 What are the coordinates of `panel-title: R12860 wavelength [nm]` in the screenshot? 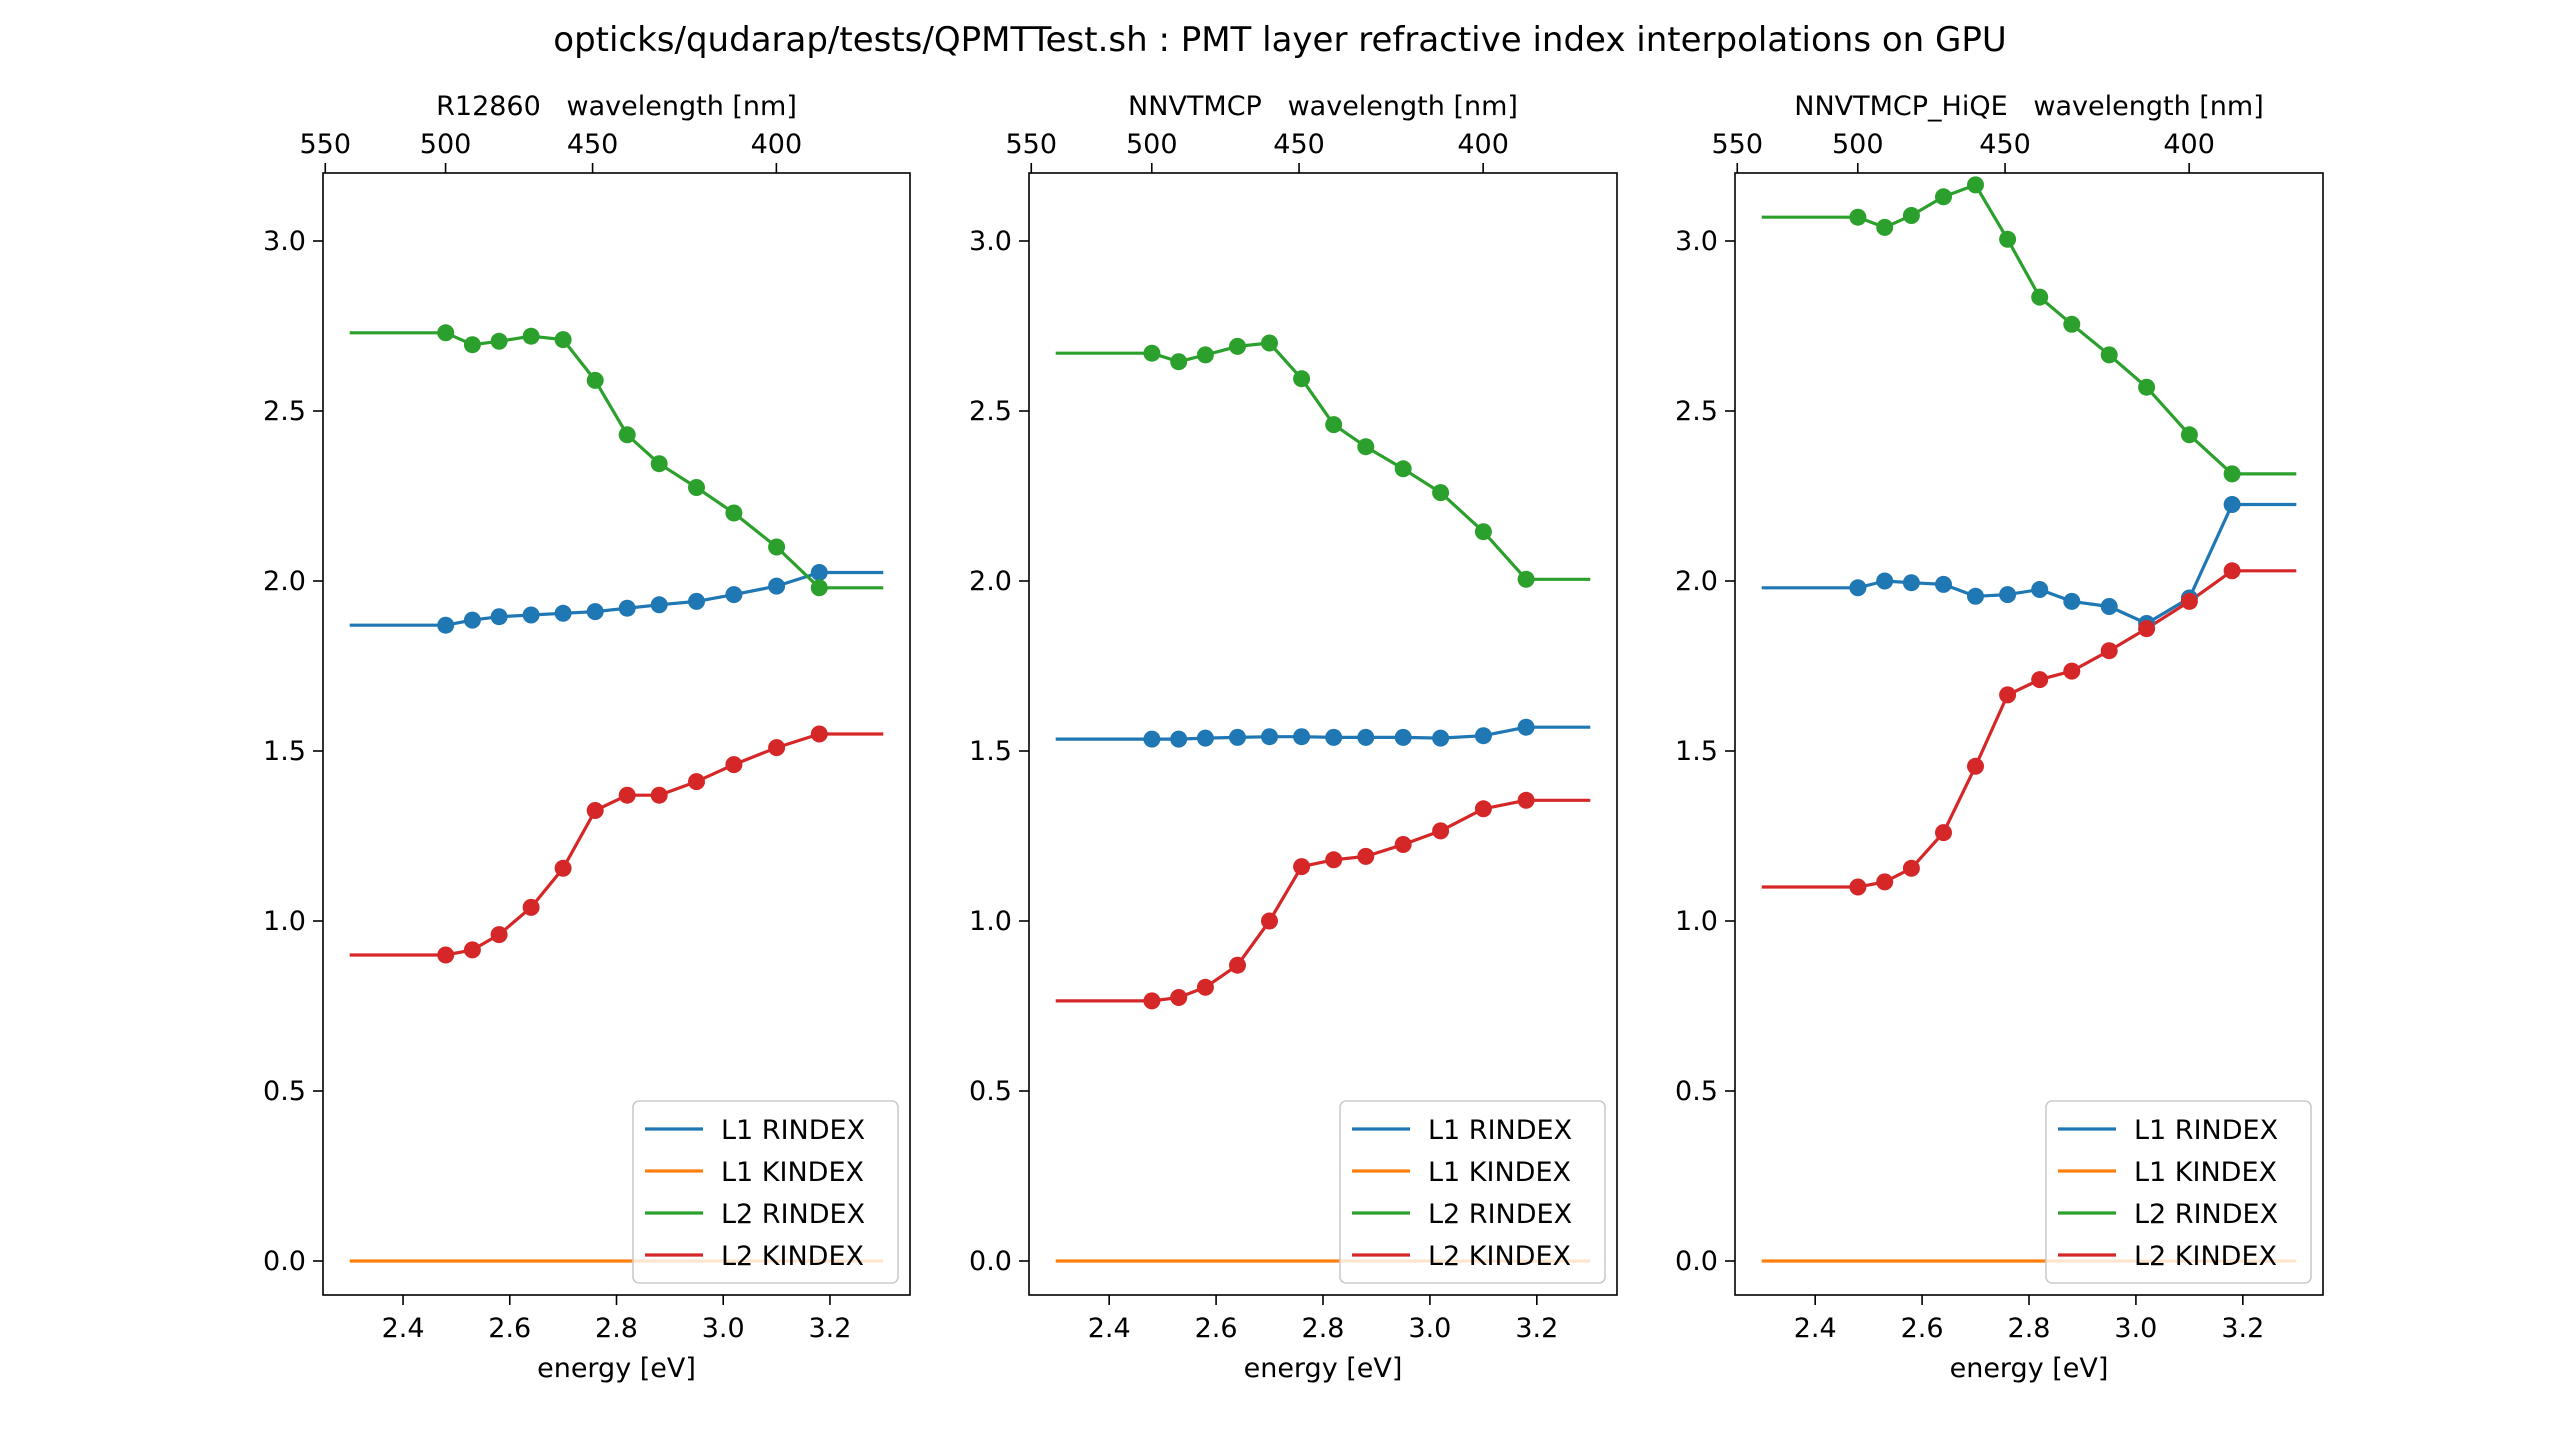 It's located at (616, 106).